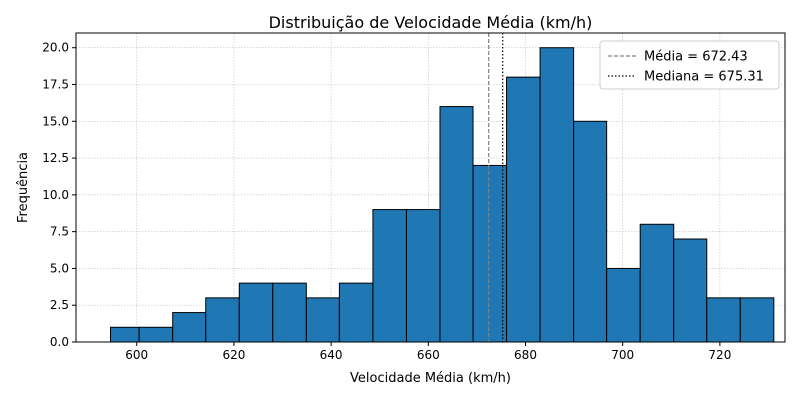 This screenshot has width=800, height=400. What do you see at coordinates (431, 22) in the screenshot?
I see `chart-title: Distribuição de Velocidade Média (km/h)` at bounding box center [431, 22].